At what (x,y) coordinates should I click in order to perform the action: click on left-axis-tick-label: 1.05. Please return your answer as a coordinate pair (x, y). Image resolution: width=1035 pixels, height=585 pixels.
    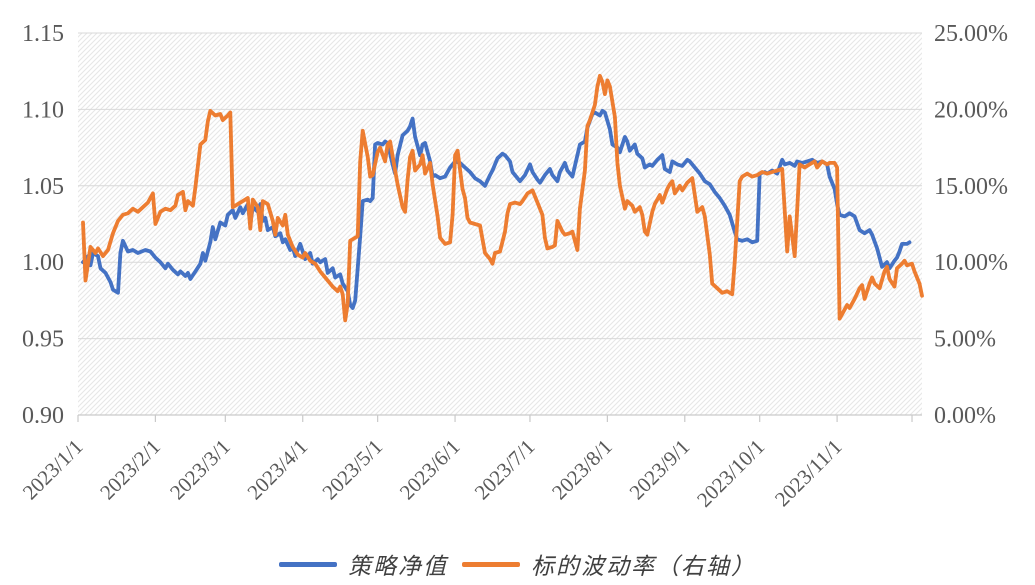
    Looking at the image, I should click on (43, 187).